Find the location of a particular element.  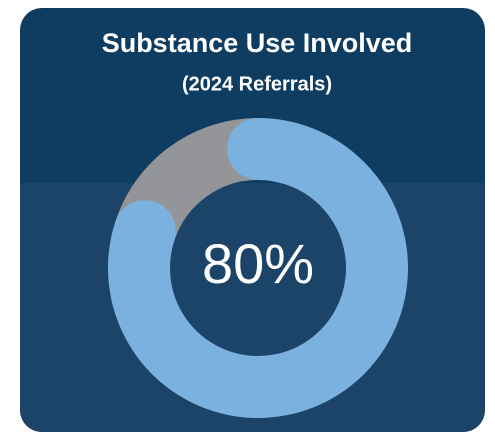

center-value-label: 80% is located at coordinates (258, 263).